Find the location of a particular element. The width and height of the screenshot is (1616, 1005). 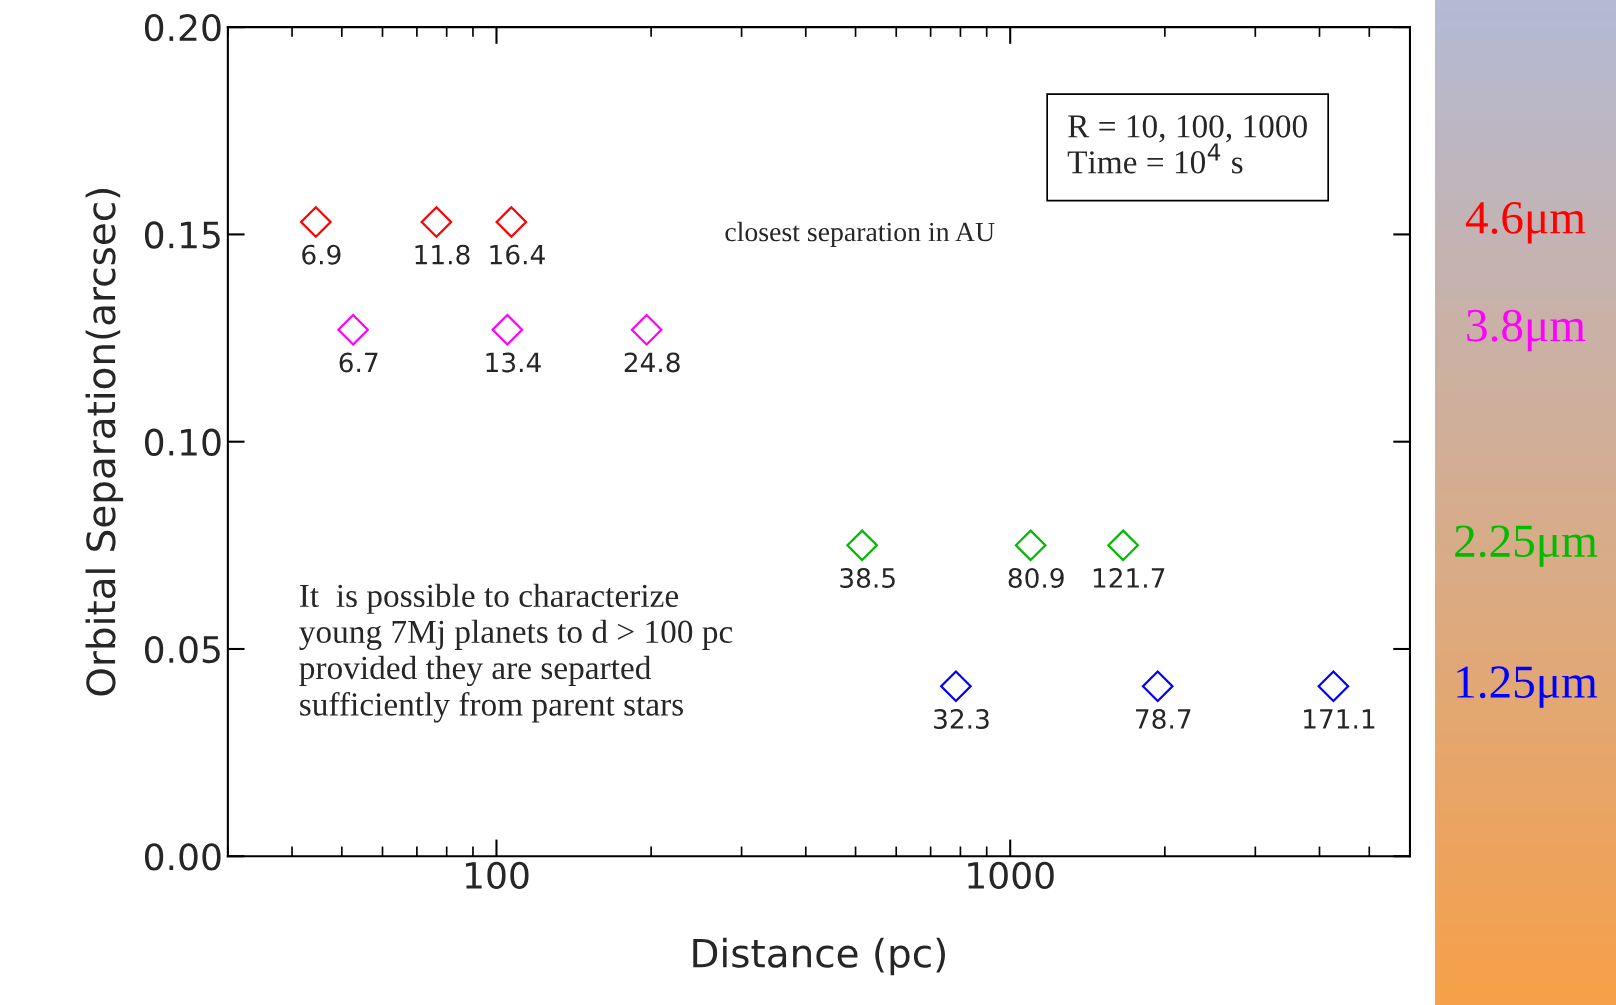

annotation: 11.8 is located at coordinates (442, 254).